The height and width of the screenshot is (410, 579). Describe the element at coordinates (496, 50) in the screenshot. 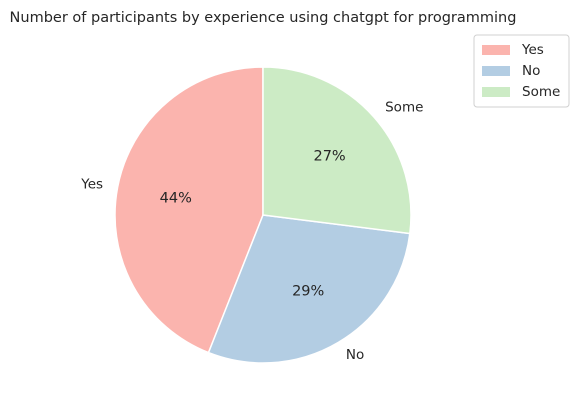

I see `legend-swatch-yes` at that location.